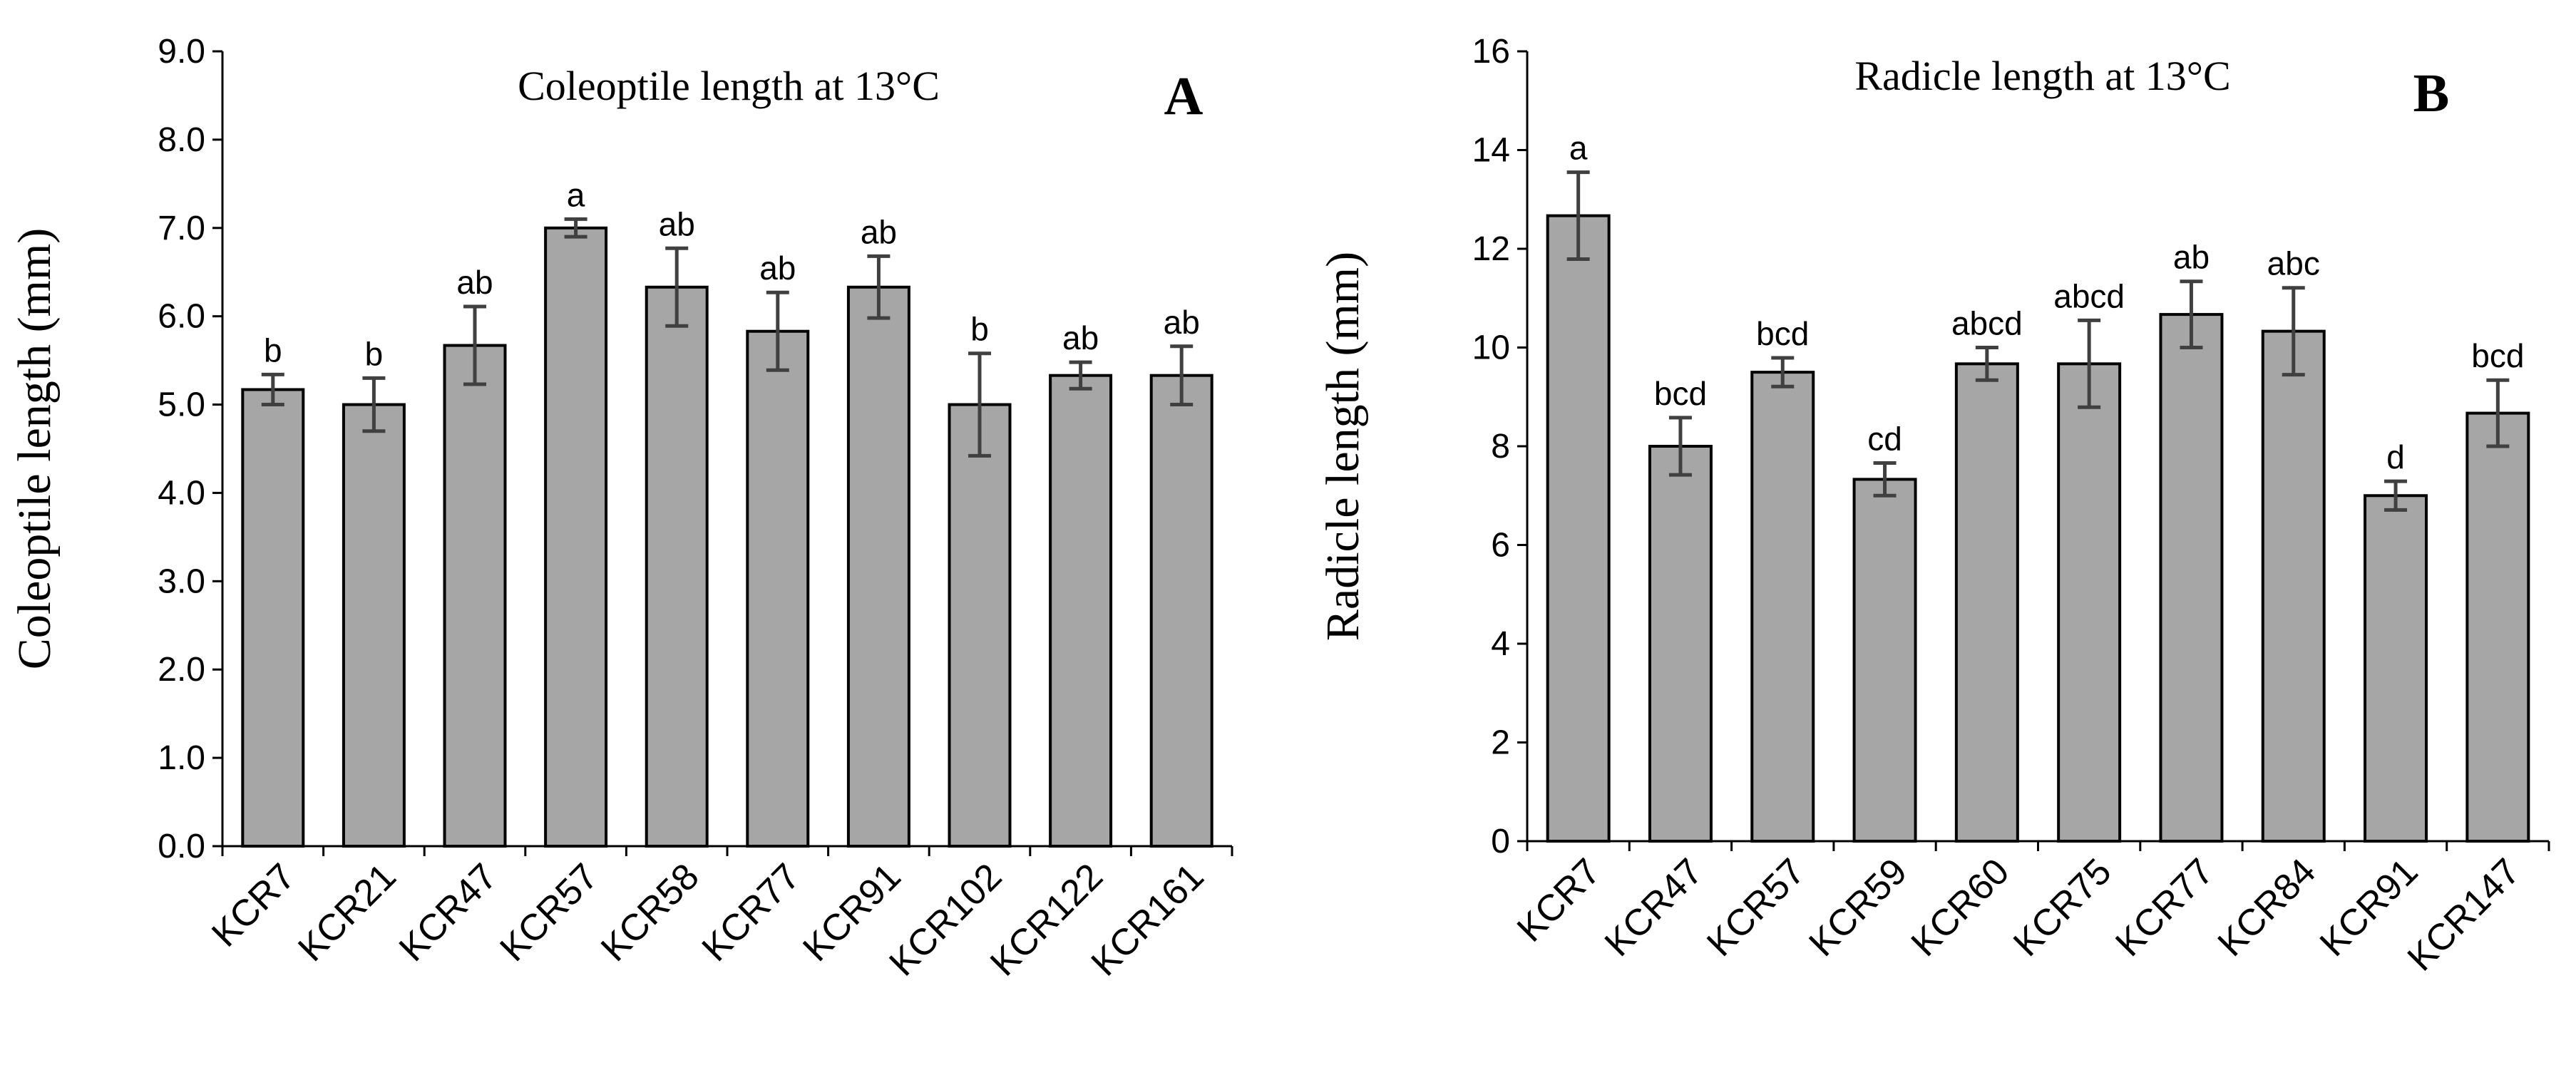  Describe the element at coordinates (181, 140) in the screenshot. I see `y-tick-label: 8.0` at that location.